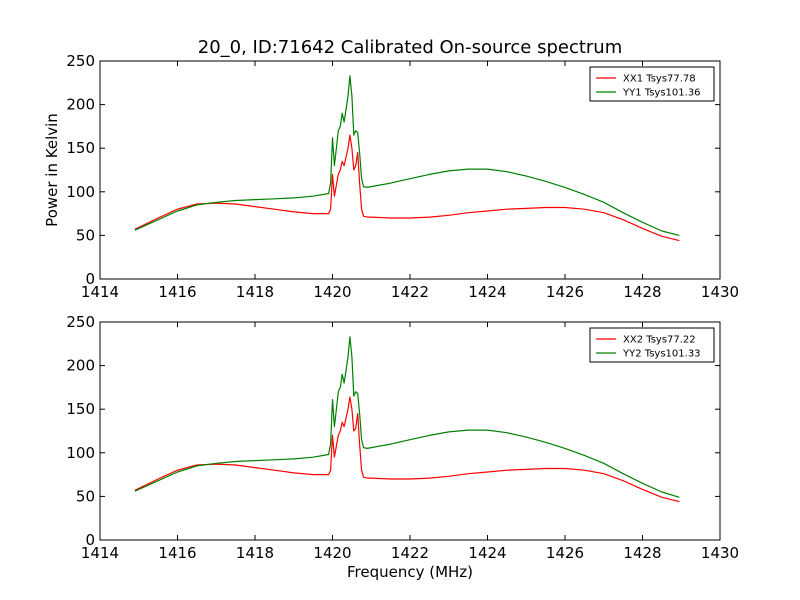 The image size is (800, 600). Describe the element at coordinates (52, 170) in the screenshot. I see `y-axis-label: Power in Kelvin` at that location.